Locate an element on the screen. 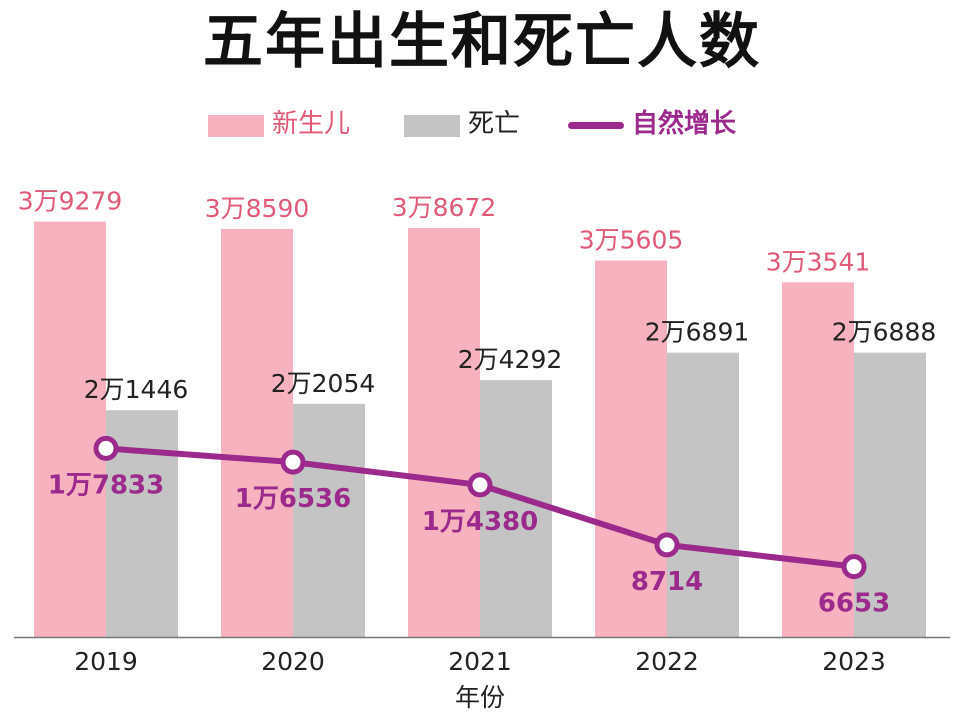 This screenshot has height=714, width=964. chart-title: 五年出生和死亡人数 is located at coordinates (482, 42).